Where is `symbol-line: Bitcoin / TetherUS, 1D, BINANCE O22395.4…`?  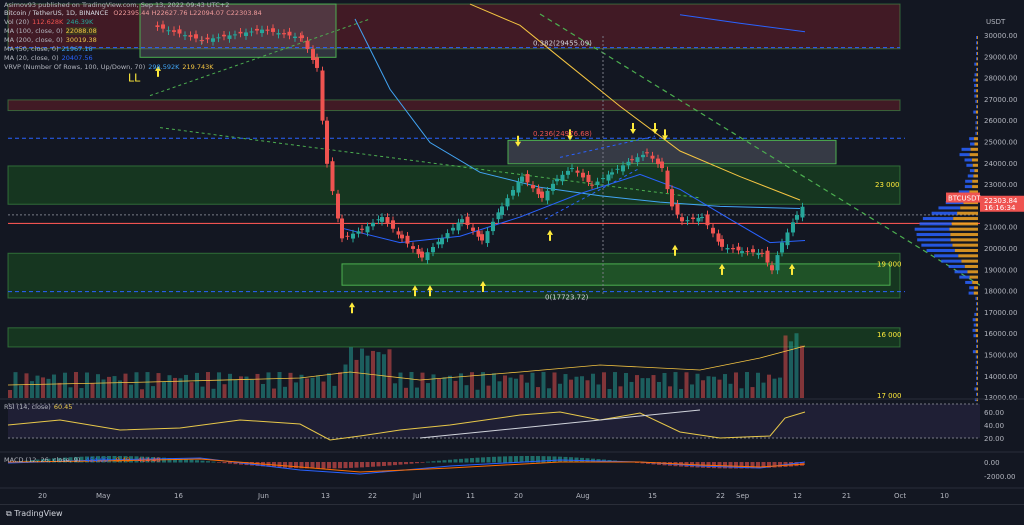 symbol-line: Bitcoin / TetherUS, 1D, BINANCE O22395.4… is located at coordinates (134, 13).